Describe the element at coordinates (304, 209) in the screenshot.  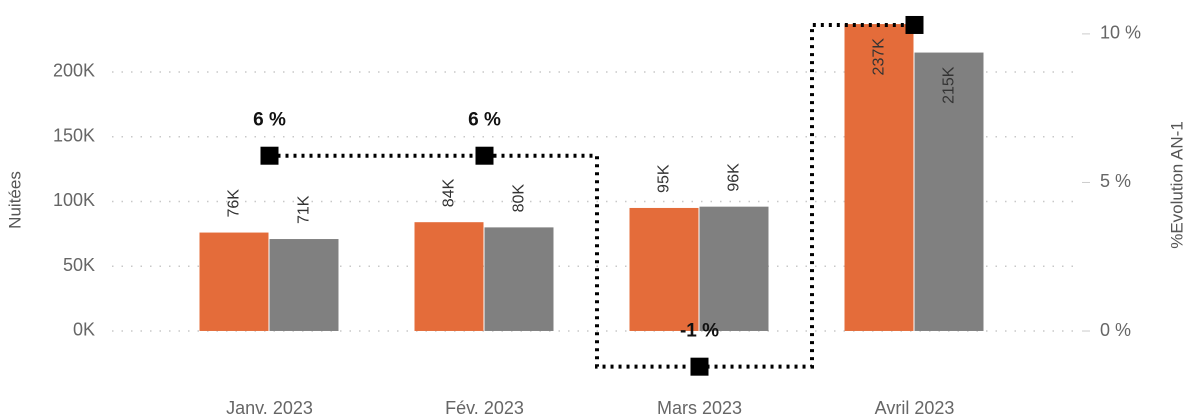
I see `bar-value-label: 71K` at that location.